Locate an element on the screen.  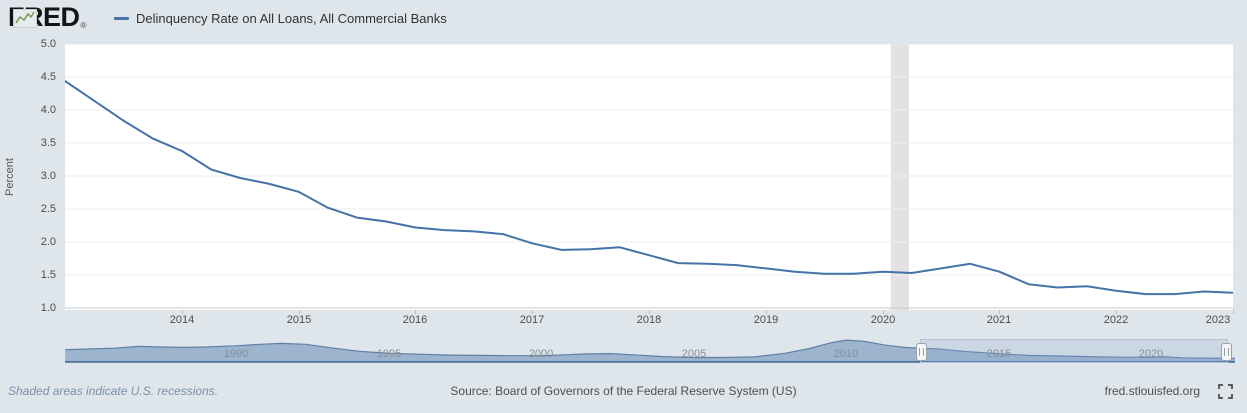
x-tick-label: 2023 is located at coordinates (1218, 320).